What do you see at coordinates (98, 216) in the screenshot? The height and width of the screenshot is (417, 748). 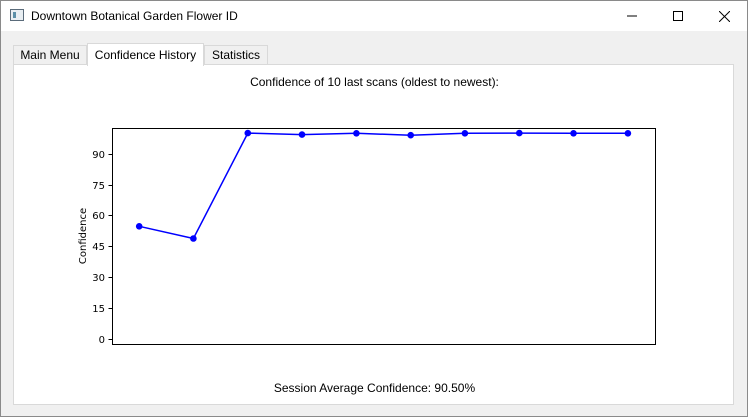 I see `y-tick-label: 60` at bounding box center [98, 216].